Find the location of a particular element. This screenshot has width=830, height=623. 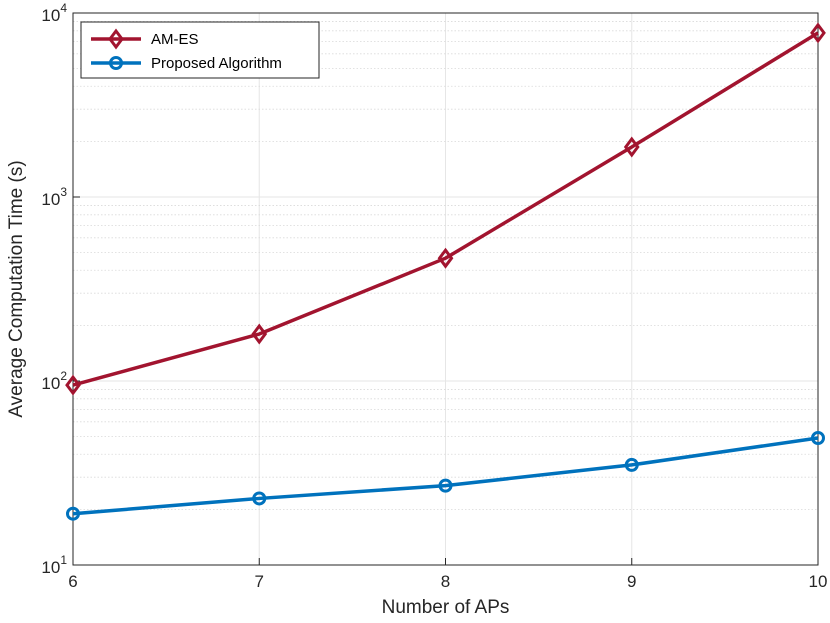

y-tick-label: 10³ is located at coordinates (54, 197).